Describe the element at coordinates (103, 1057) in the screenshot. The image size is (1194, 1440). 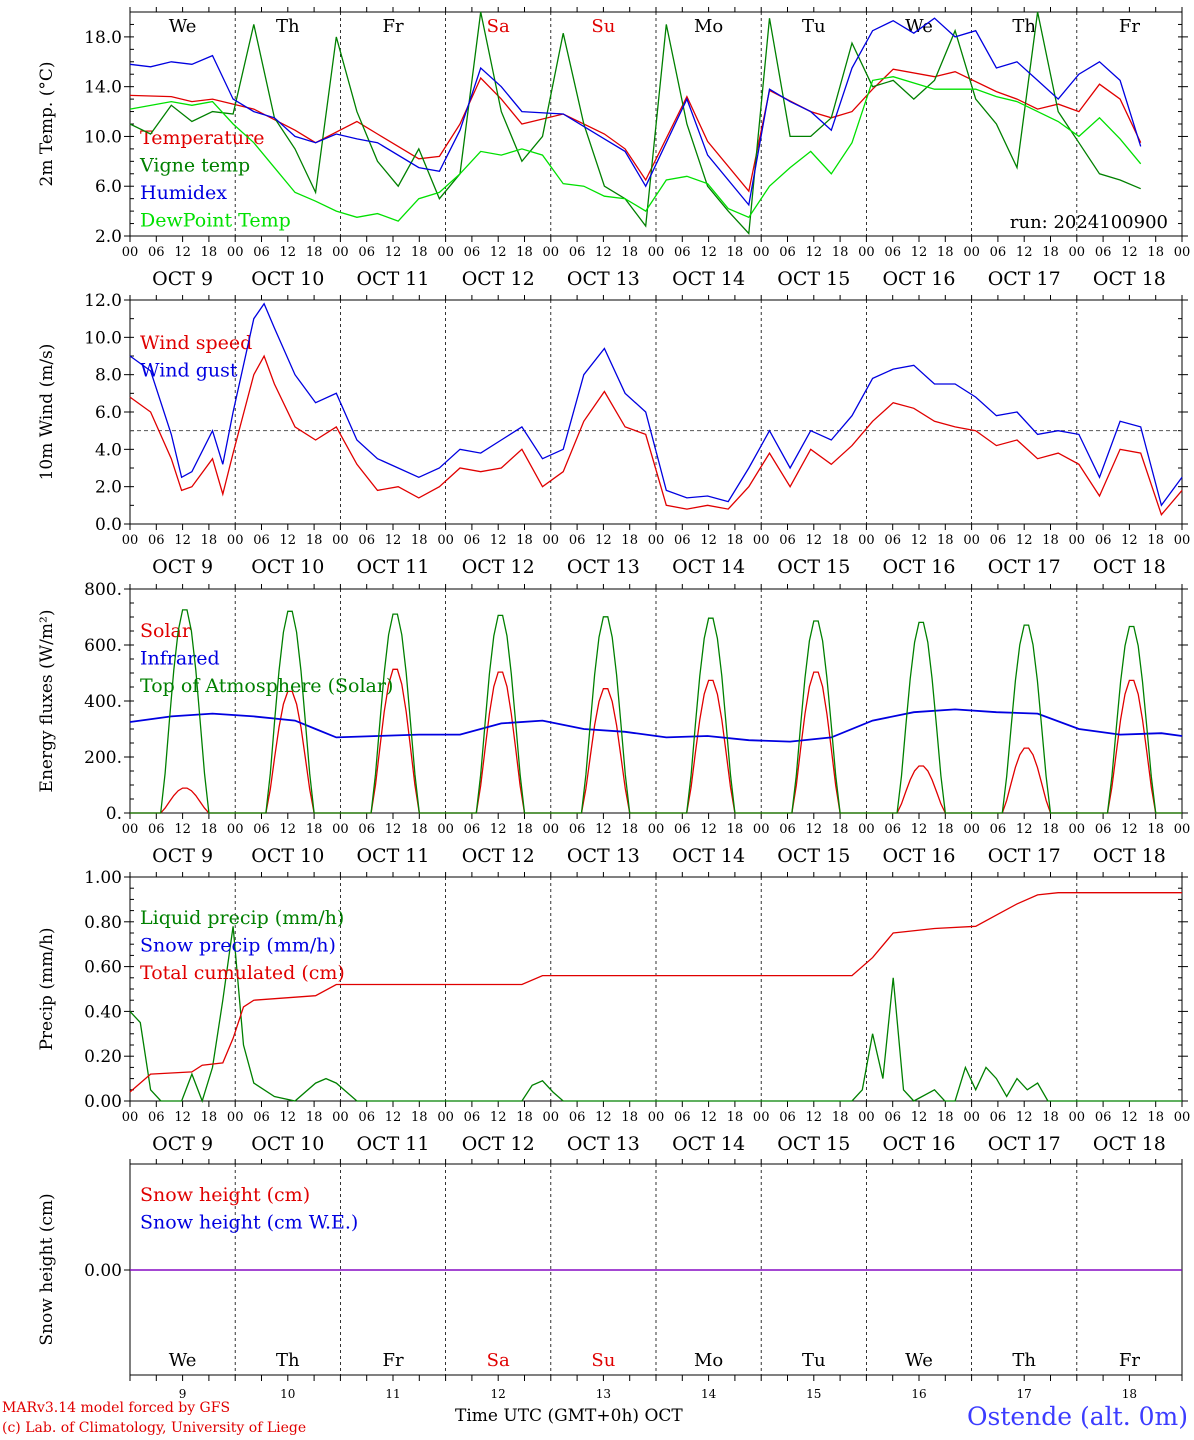
I see `y-tick-label: 0.20` at that location.